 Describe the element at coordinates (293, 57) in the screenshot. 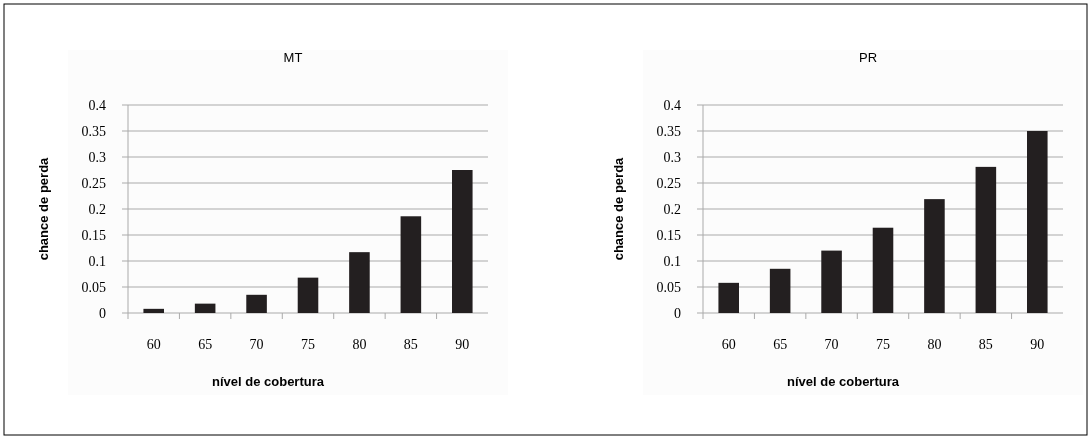

I see `chart-title: MT` at that location.